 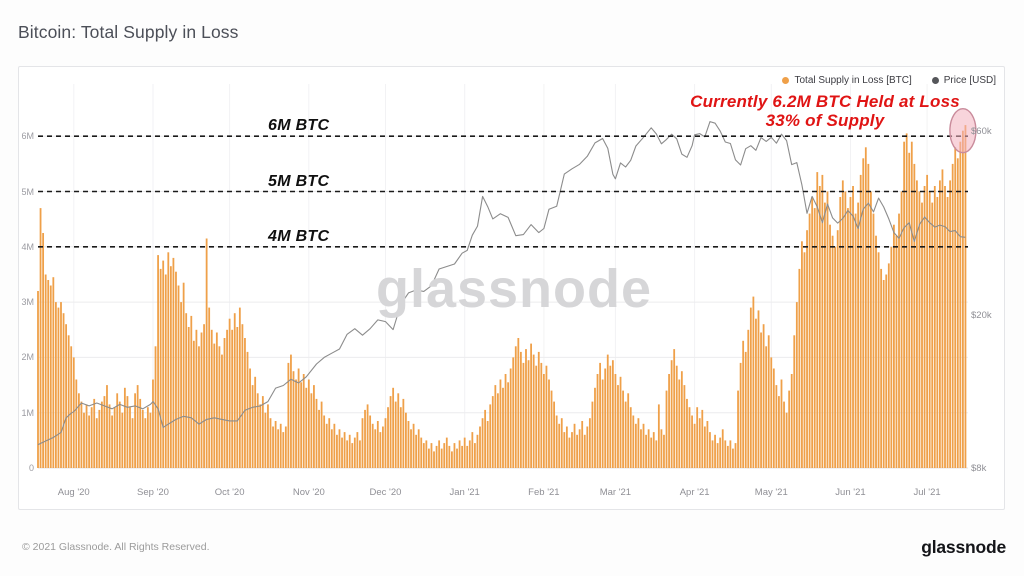 I want to click on x-tick-Jun21: Jun '21, so click(x=850, y=492).